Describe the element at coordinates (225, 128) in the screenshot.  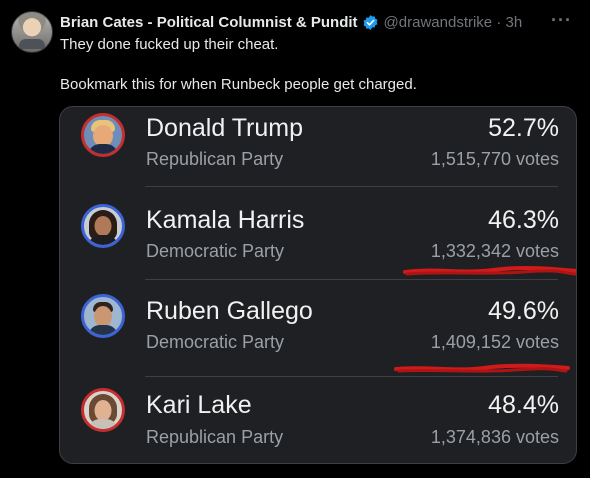
I see `candidate-name: Donald Trump` at that location.